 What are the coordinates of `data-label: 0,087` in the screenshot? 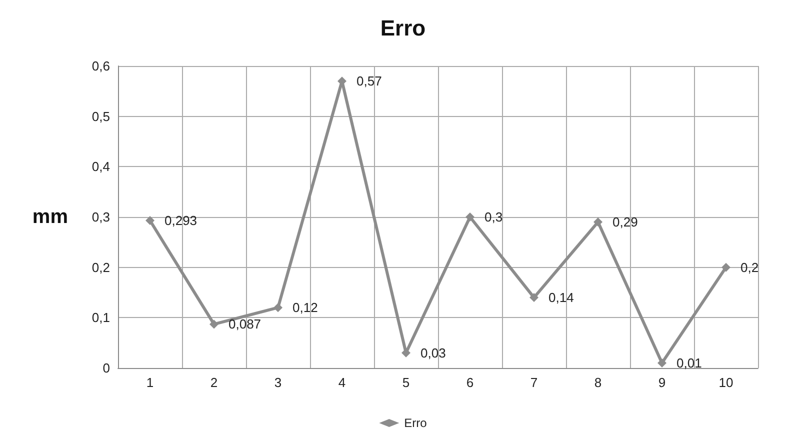 It's located at (245, 324).